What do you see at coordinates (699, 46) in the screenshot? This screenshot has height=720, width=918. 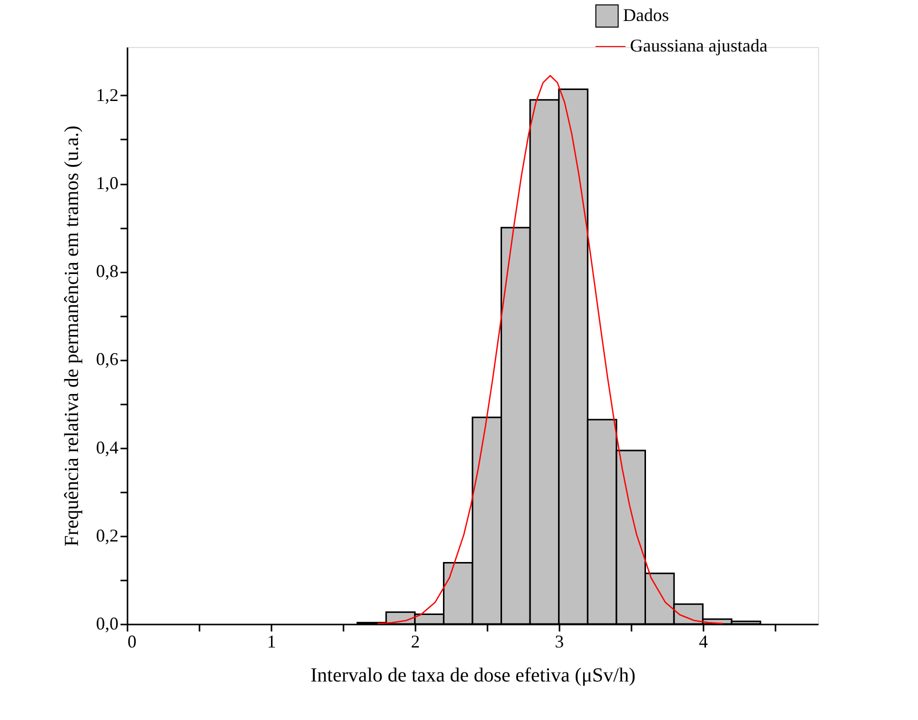 I see `legend-label: Gaussiana ajustada` at bounding box center [699, 46].